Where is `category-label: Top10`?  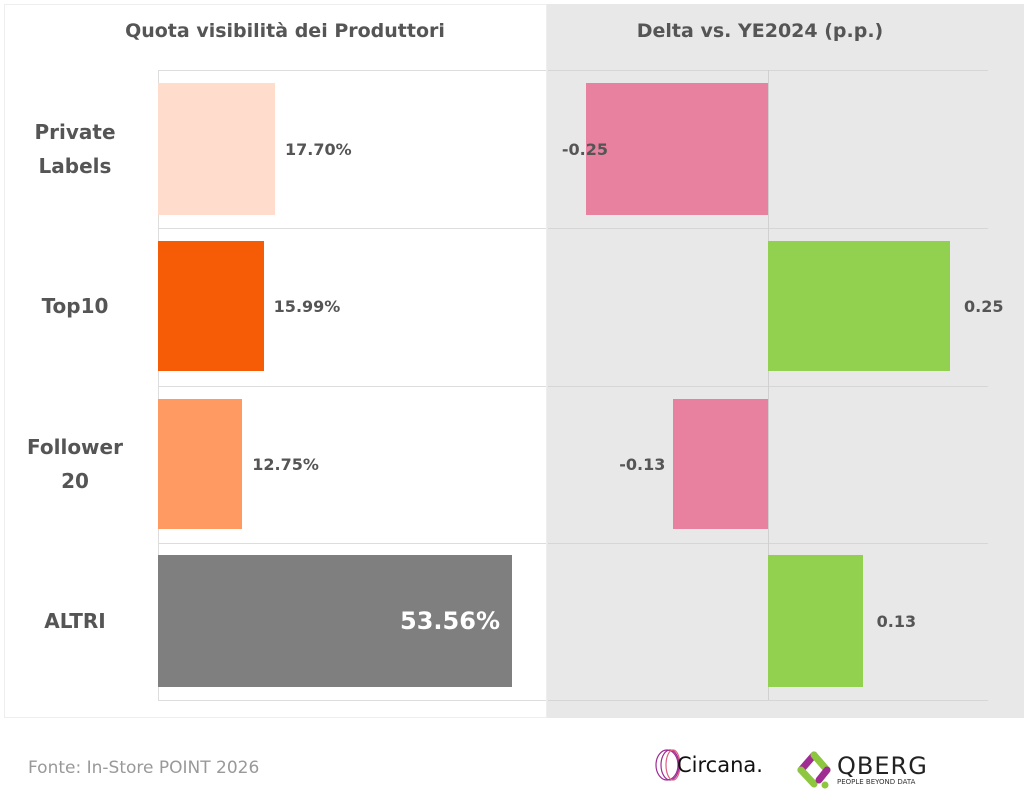 category-label: Top10 is located at coordinates (75, 306).